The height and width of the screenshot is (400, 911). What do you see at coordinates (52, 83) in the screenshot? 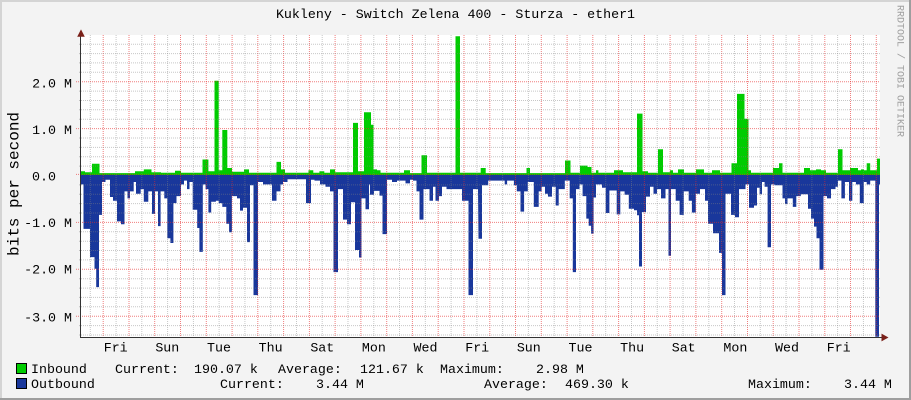
I see `svg-text: 2.0 M` at bounding box center [52, 83].